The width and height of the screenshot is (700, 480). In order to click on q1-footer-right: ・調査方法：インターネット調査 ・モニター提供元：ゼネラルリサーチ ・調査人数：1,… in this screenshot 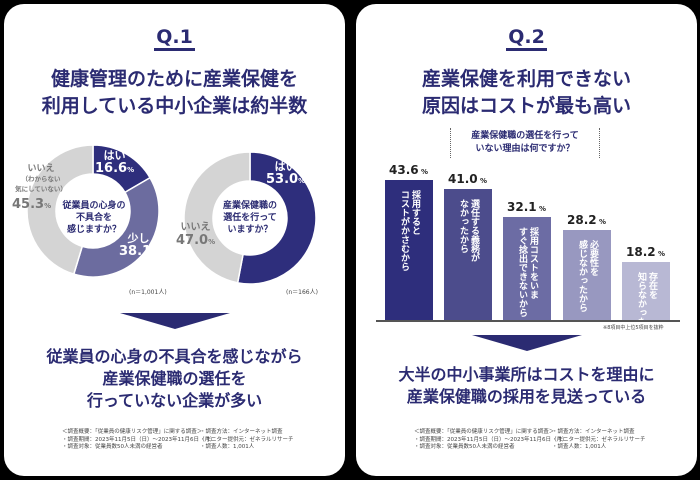, I will do `click(247, 439)`.